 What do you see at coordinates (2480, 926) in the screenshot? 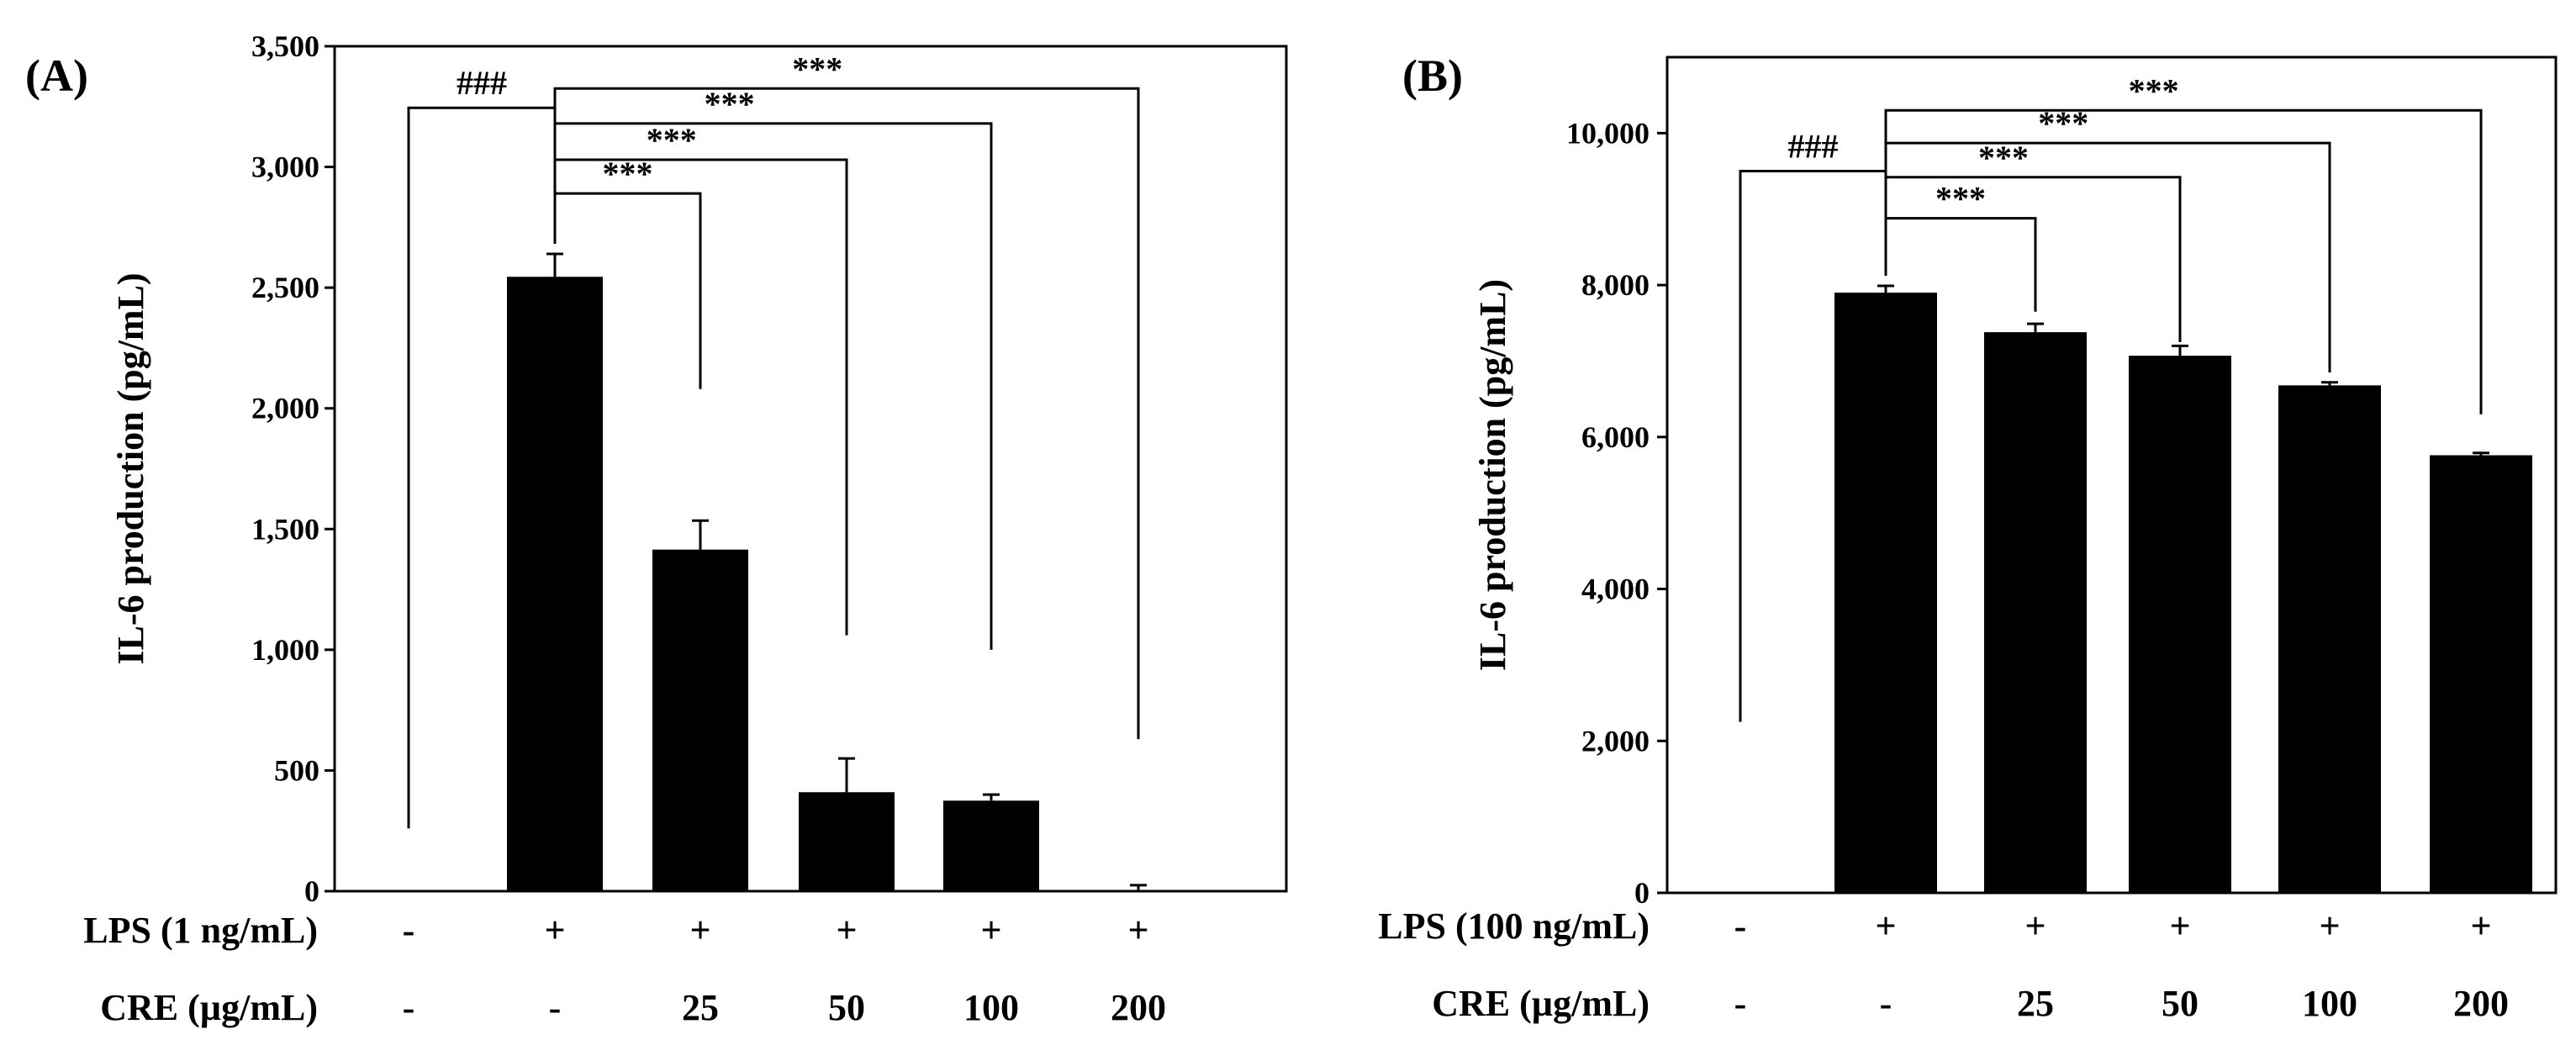
I see `panel-b-lps-value-5: +` at bounding box center [2480, 926].